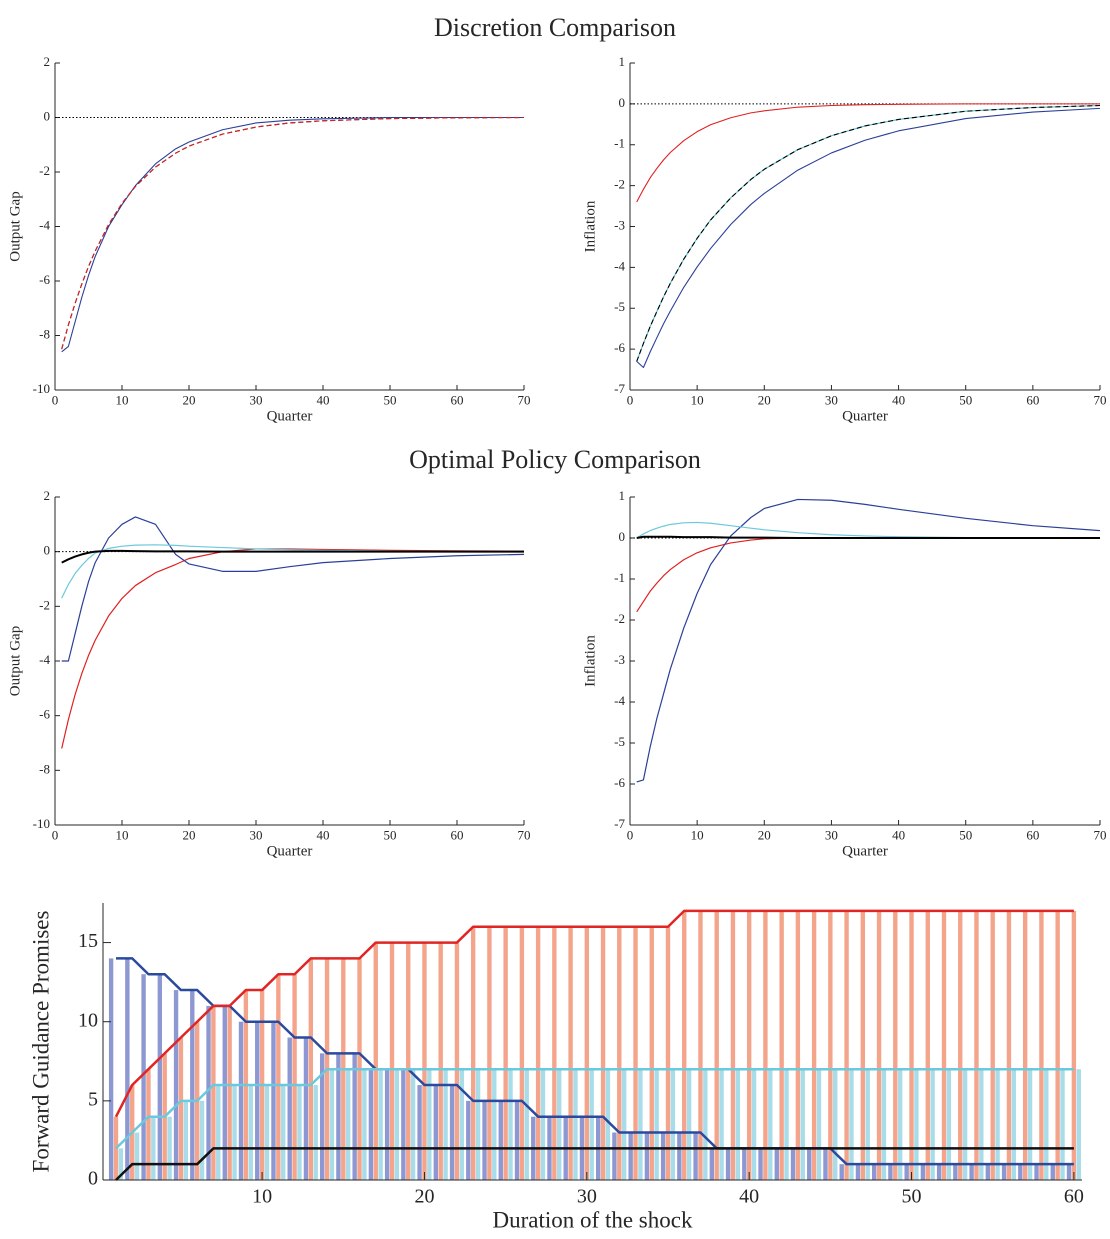 This screenshot has width=1110, height=1239. I want to click on y-tick-label: 2, so click(47, 61).